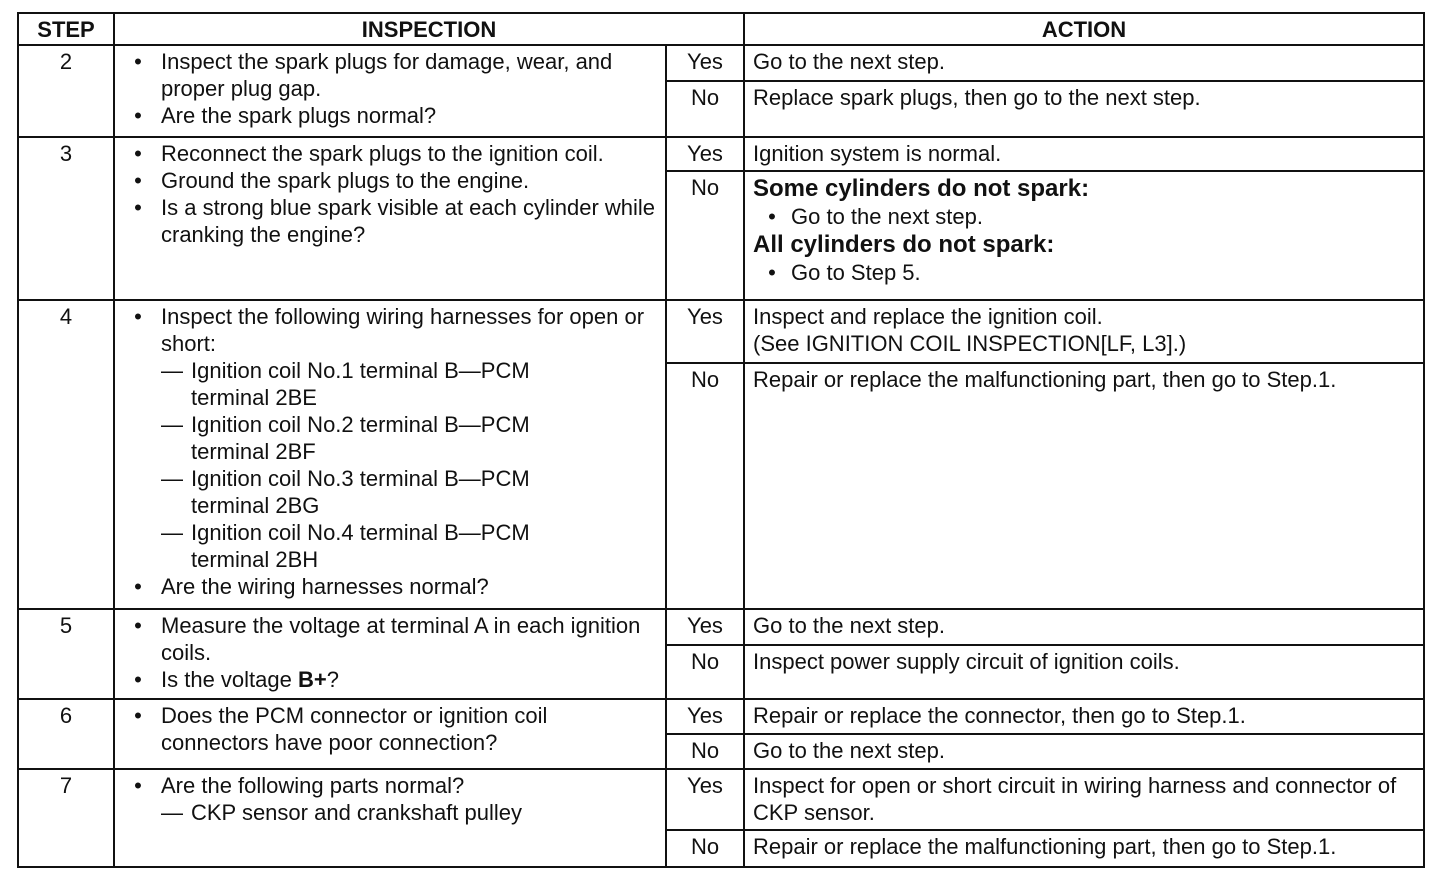 This screenshot has width=1456, height=888. I want to click on step-number: 7, so click(66, 818).